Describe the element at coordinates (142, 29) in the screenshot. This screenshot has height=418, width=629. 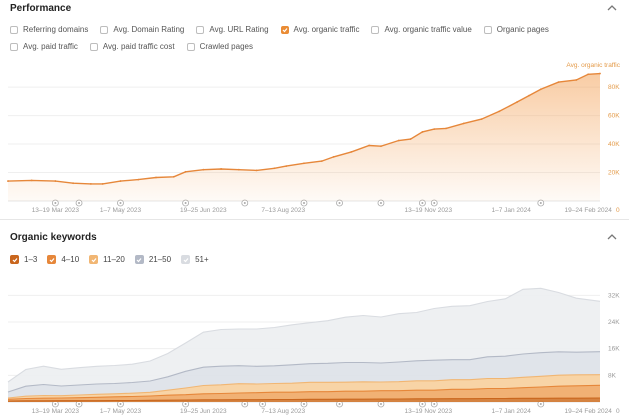
I see `metric-checkbox-avg-domain-rating: Avg. Domain Rating` at that location.